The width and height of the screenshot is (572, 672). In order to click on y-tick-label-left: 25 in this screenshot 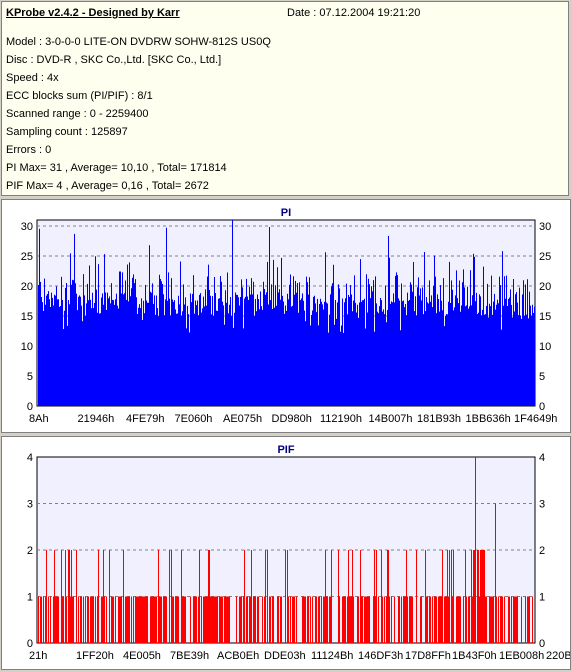, I will do `click(27, 257)`.